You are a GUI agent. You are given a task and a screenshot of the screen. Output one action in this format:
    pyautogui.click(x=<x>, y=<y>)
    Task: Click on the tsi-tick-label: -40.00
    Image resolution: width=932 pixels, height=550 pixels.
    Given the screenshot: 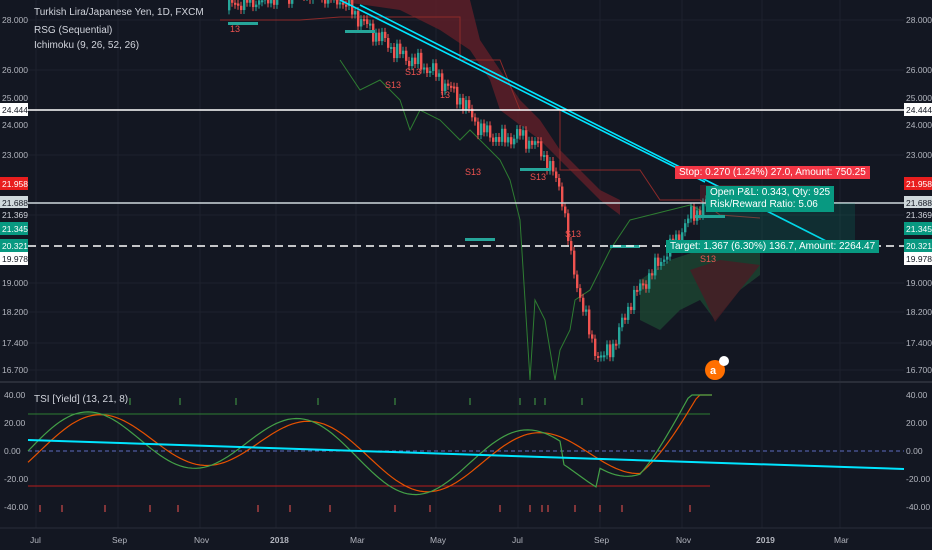 What is the action you would take?
    pyautogui.click(x=918, y=507)
    